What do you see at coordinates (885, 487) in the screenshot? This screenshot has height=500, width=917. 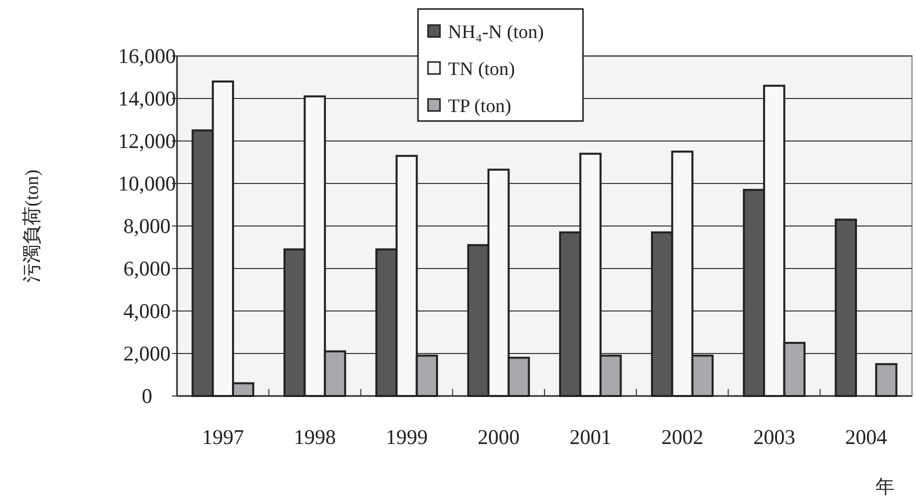 I see `x-axis-title: 年` at bounding box center [885, 487].